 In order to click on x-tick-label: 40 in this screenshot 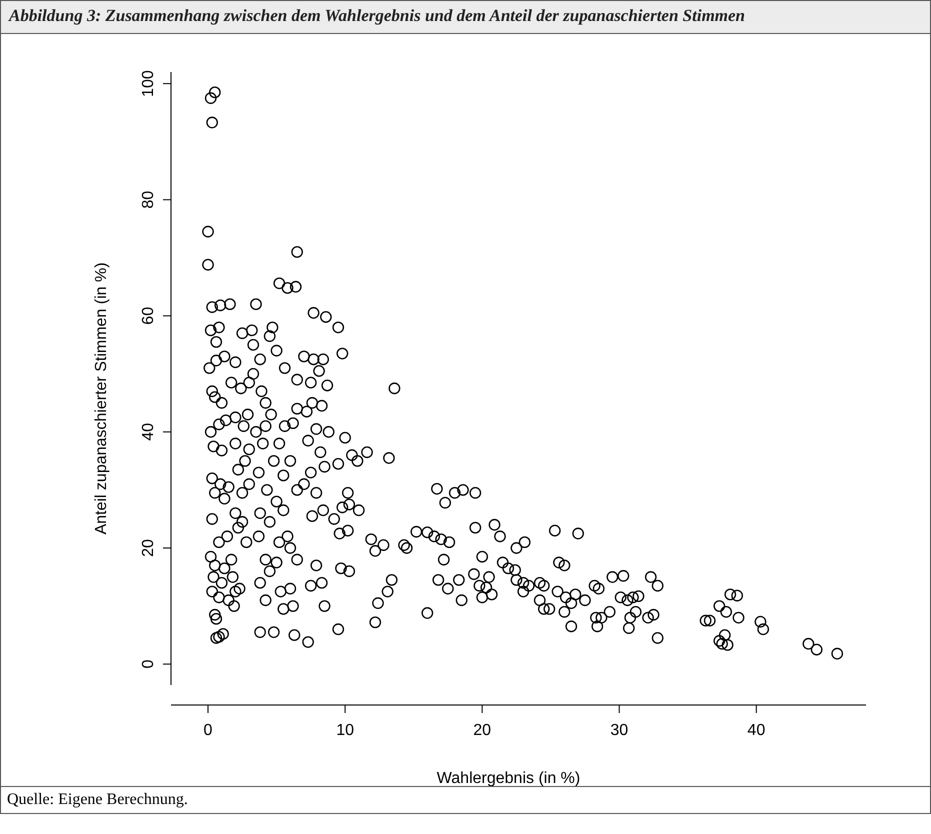, I will do `click(756, 730)`.